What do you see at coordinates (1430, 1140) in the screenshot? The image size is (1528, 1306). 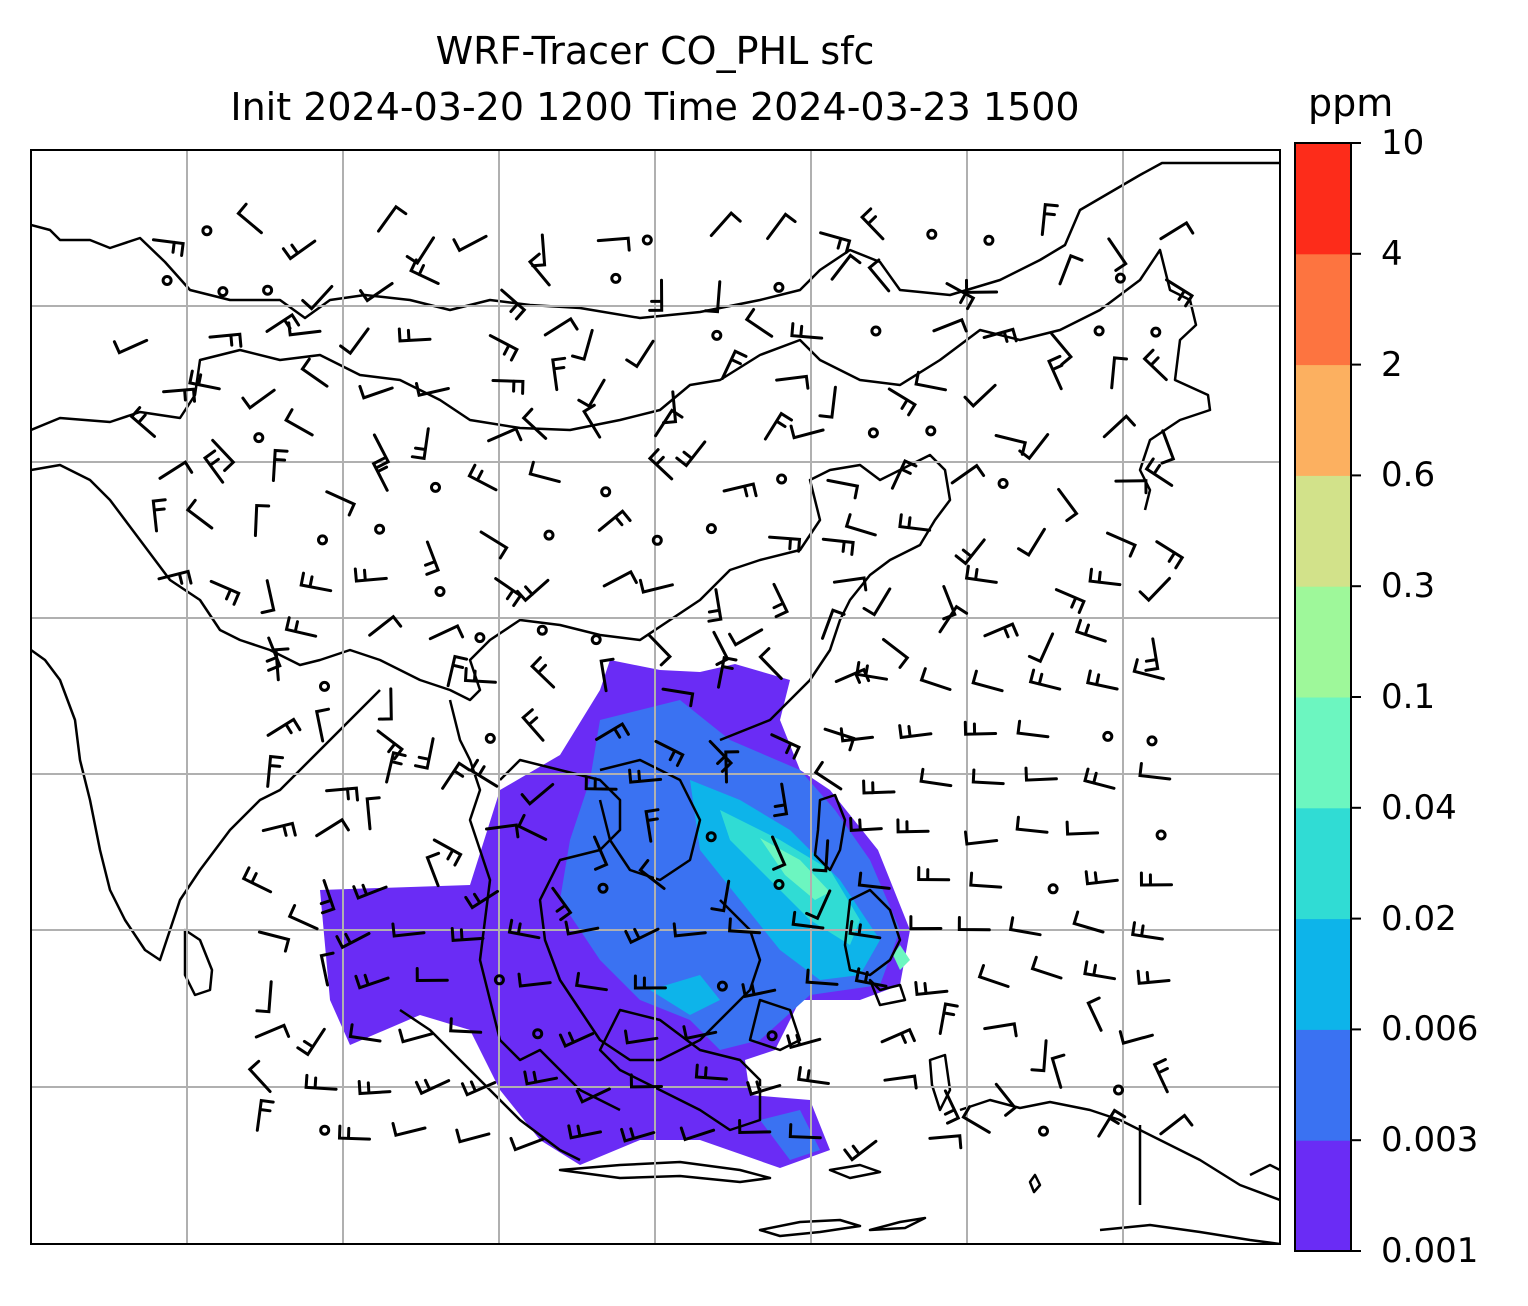 I see `colorbar-tick-label: 0.003` at bounding box center [1430, 1140].